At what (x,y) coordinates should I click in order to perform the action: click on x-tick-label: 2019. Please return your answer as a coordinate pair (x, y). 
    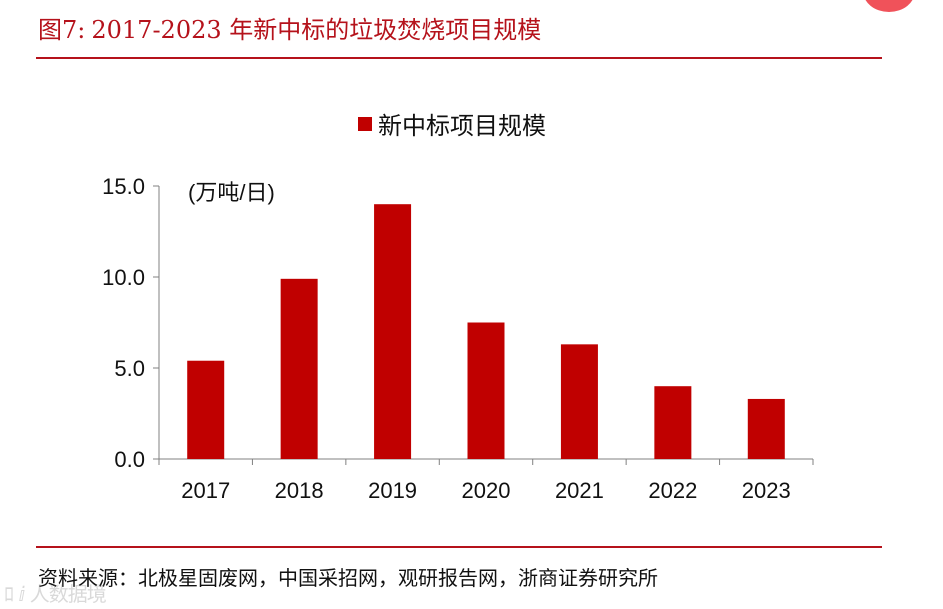
    Looking at the image, I should click on (392, 490).